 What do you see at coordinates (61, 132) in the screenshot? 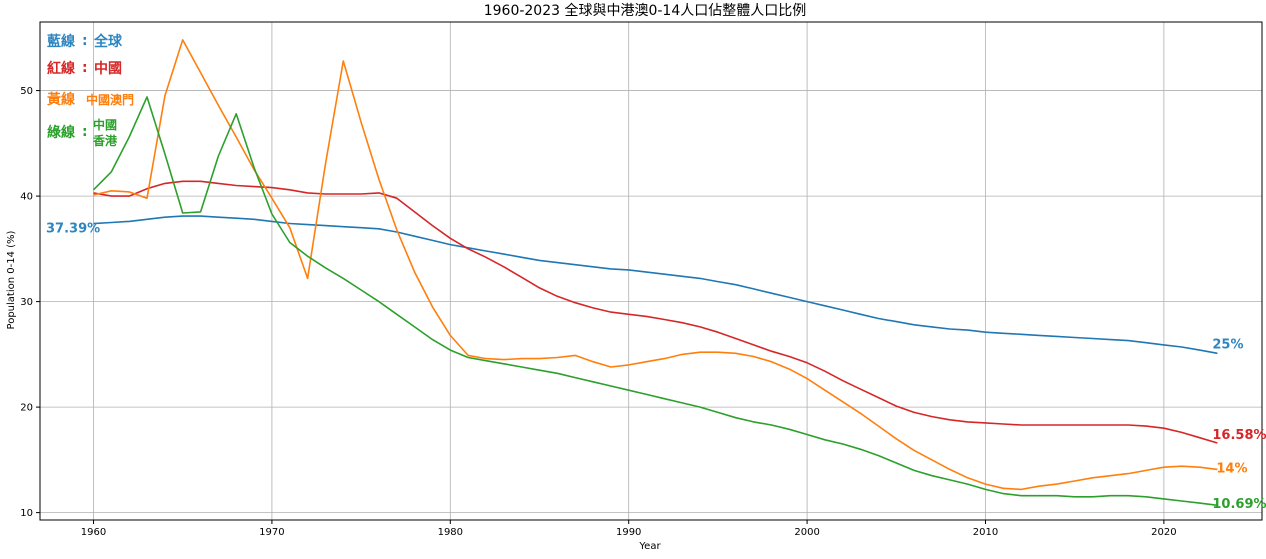
I see `legend-key: 綠線` at bounding box center [61, 132].